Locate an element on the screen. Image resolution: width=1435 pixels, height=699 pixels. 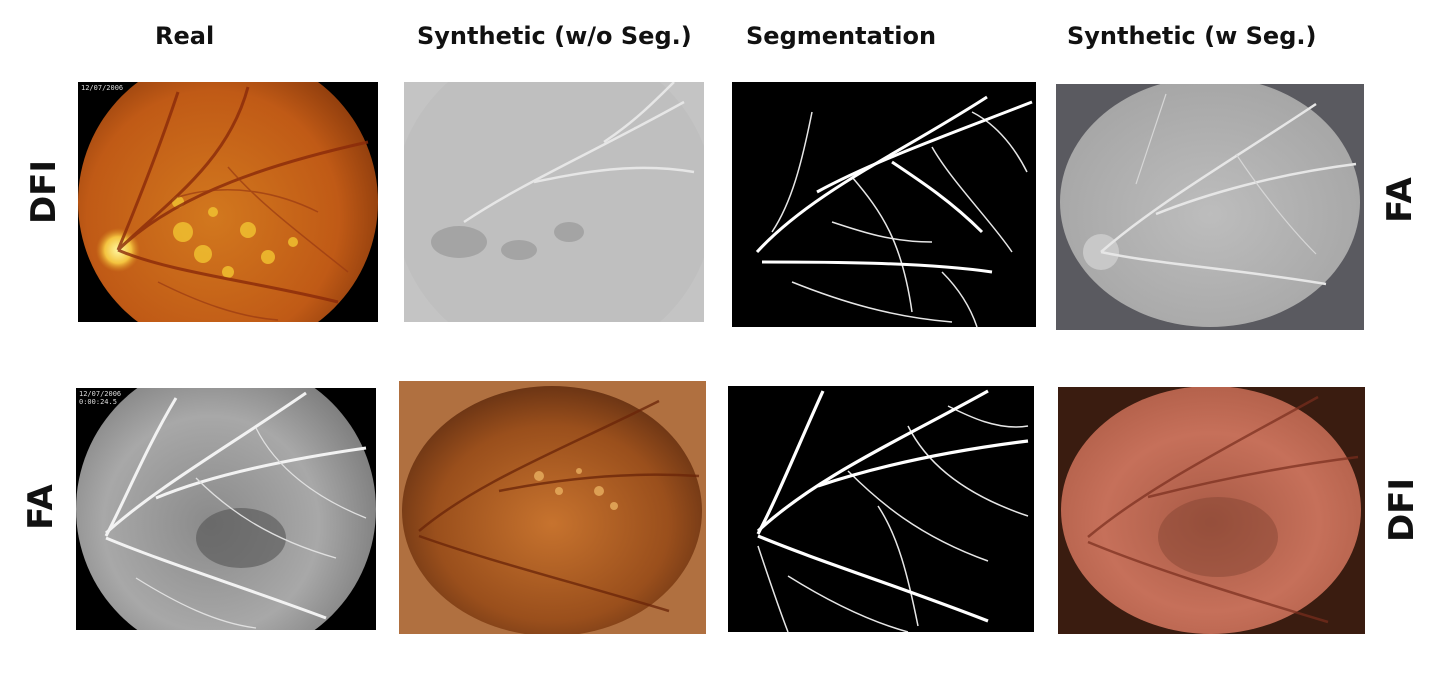
row-label-dfi-right: DFI is located at coordinates (1402, 510).